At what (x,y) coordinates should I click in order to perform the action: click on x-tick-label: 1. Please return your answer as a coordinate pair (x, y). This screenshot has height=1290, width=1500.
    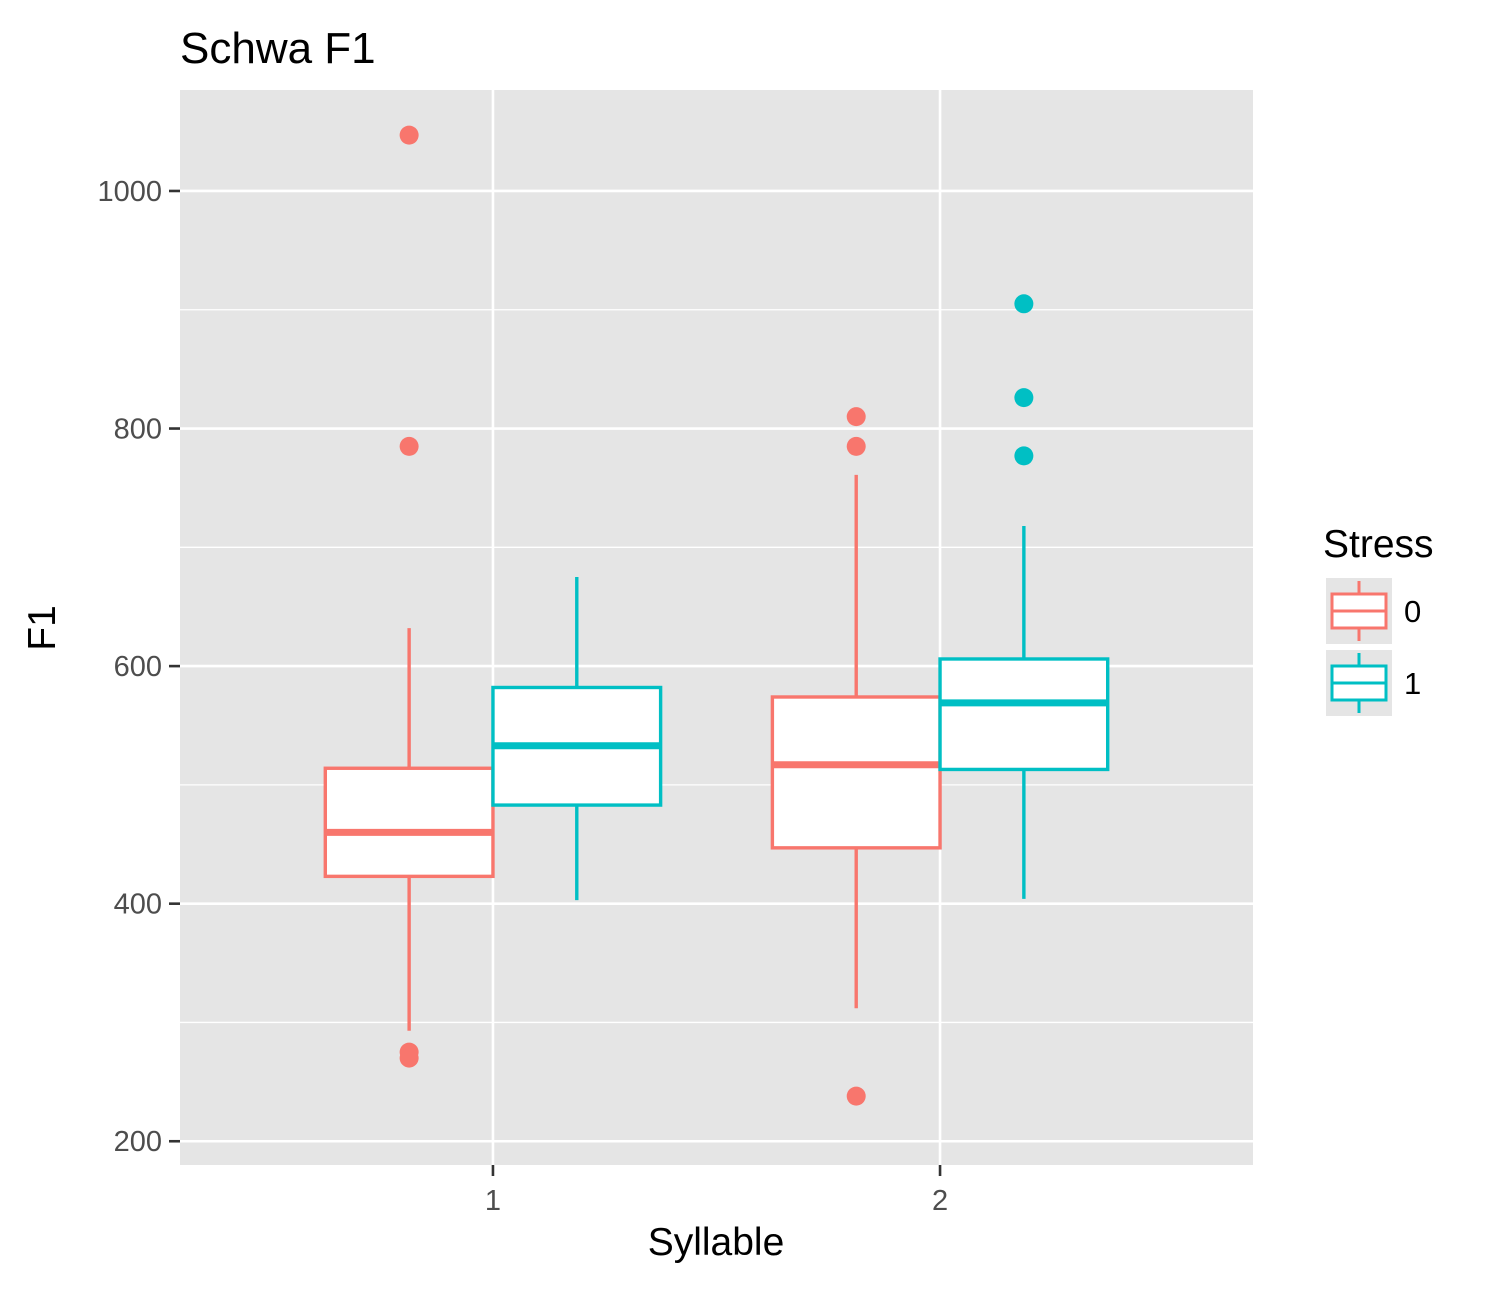
    Looking at the image, I should click on (493, 1201).